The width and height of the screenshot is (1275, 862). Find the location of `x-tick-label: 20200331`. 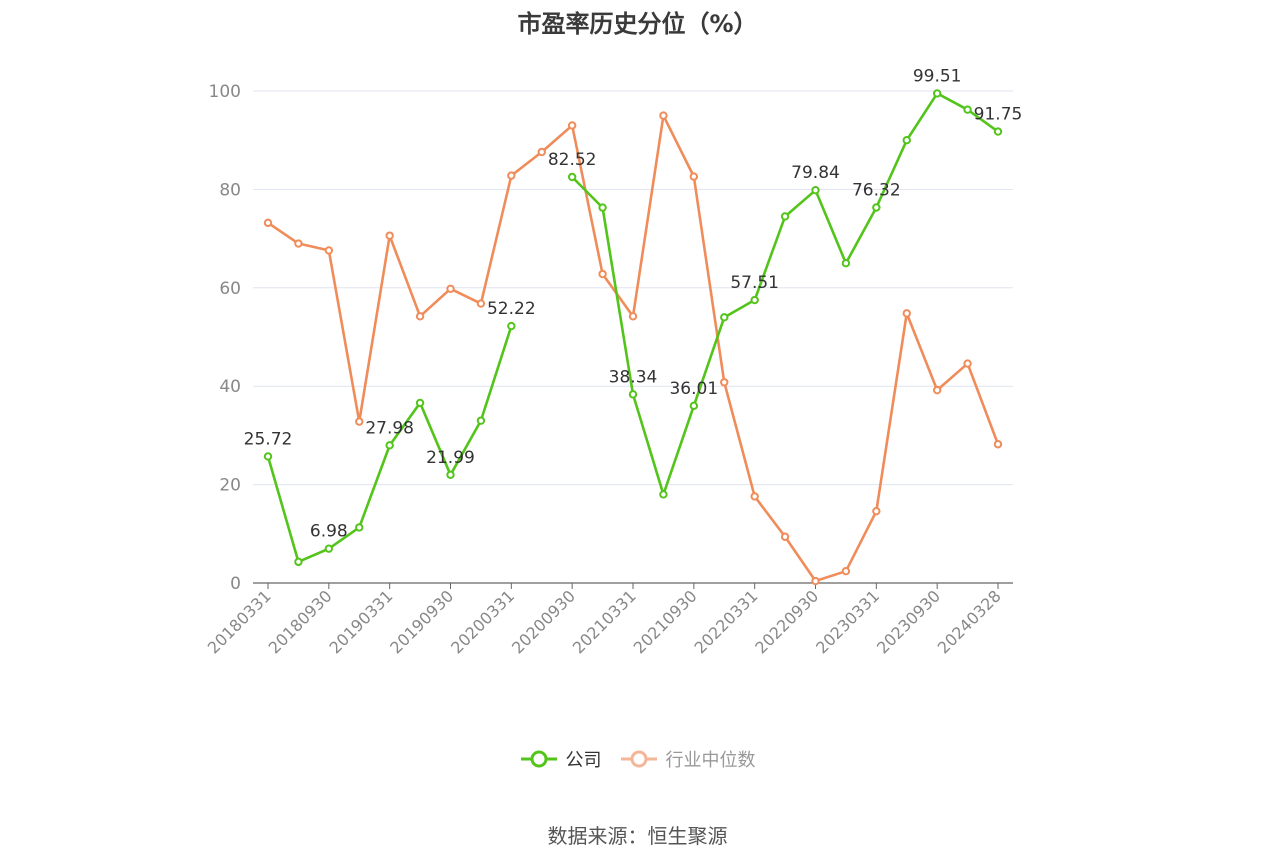

x-tick-label: 20200331 is located at coordinates (482, 621).